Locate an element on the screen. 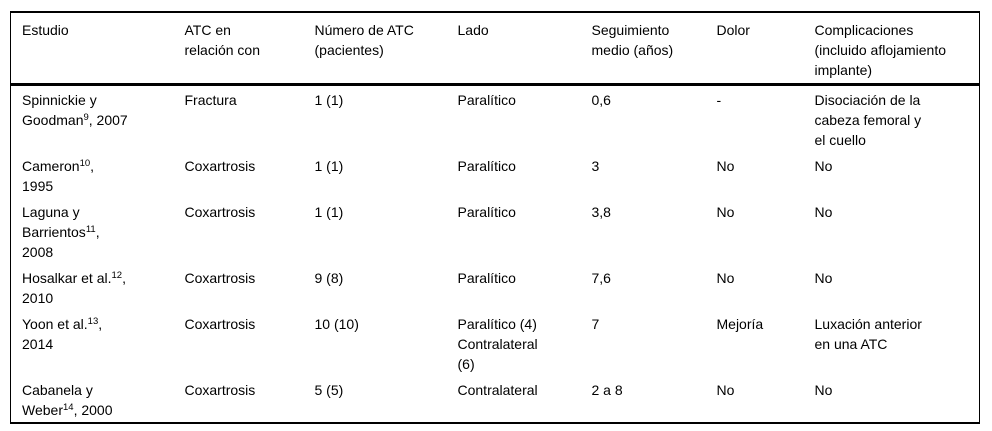  cell-lado: Paralítico (4) Contralateral (6) is located at coordinates (497, 344).